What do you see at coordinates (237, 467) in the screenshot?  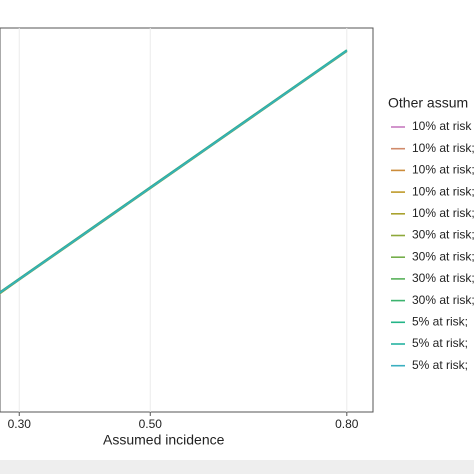 I see `footer-bar` at bounding box center [237, 467].